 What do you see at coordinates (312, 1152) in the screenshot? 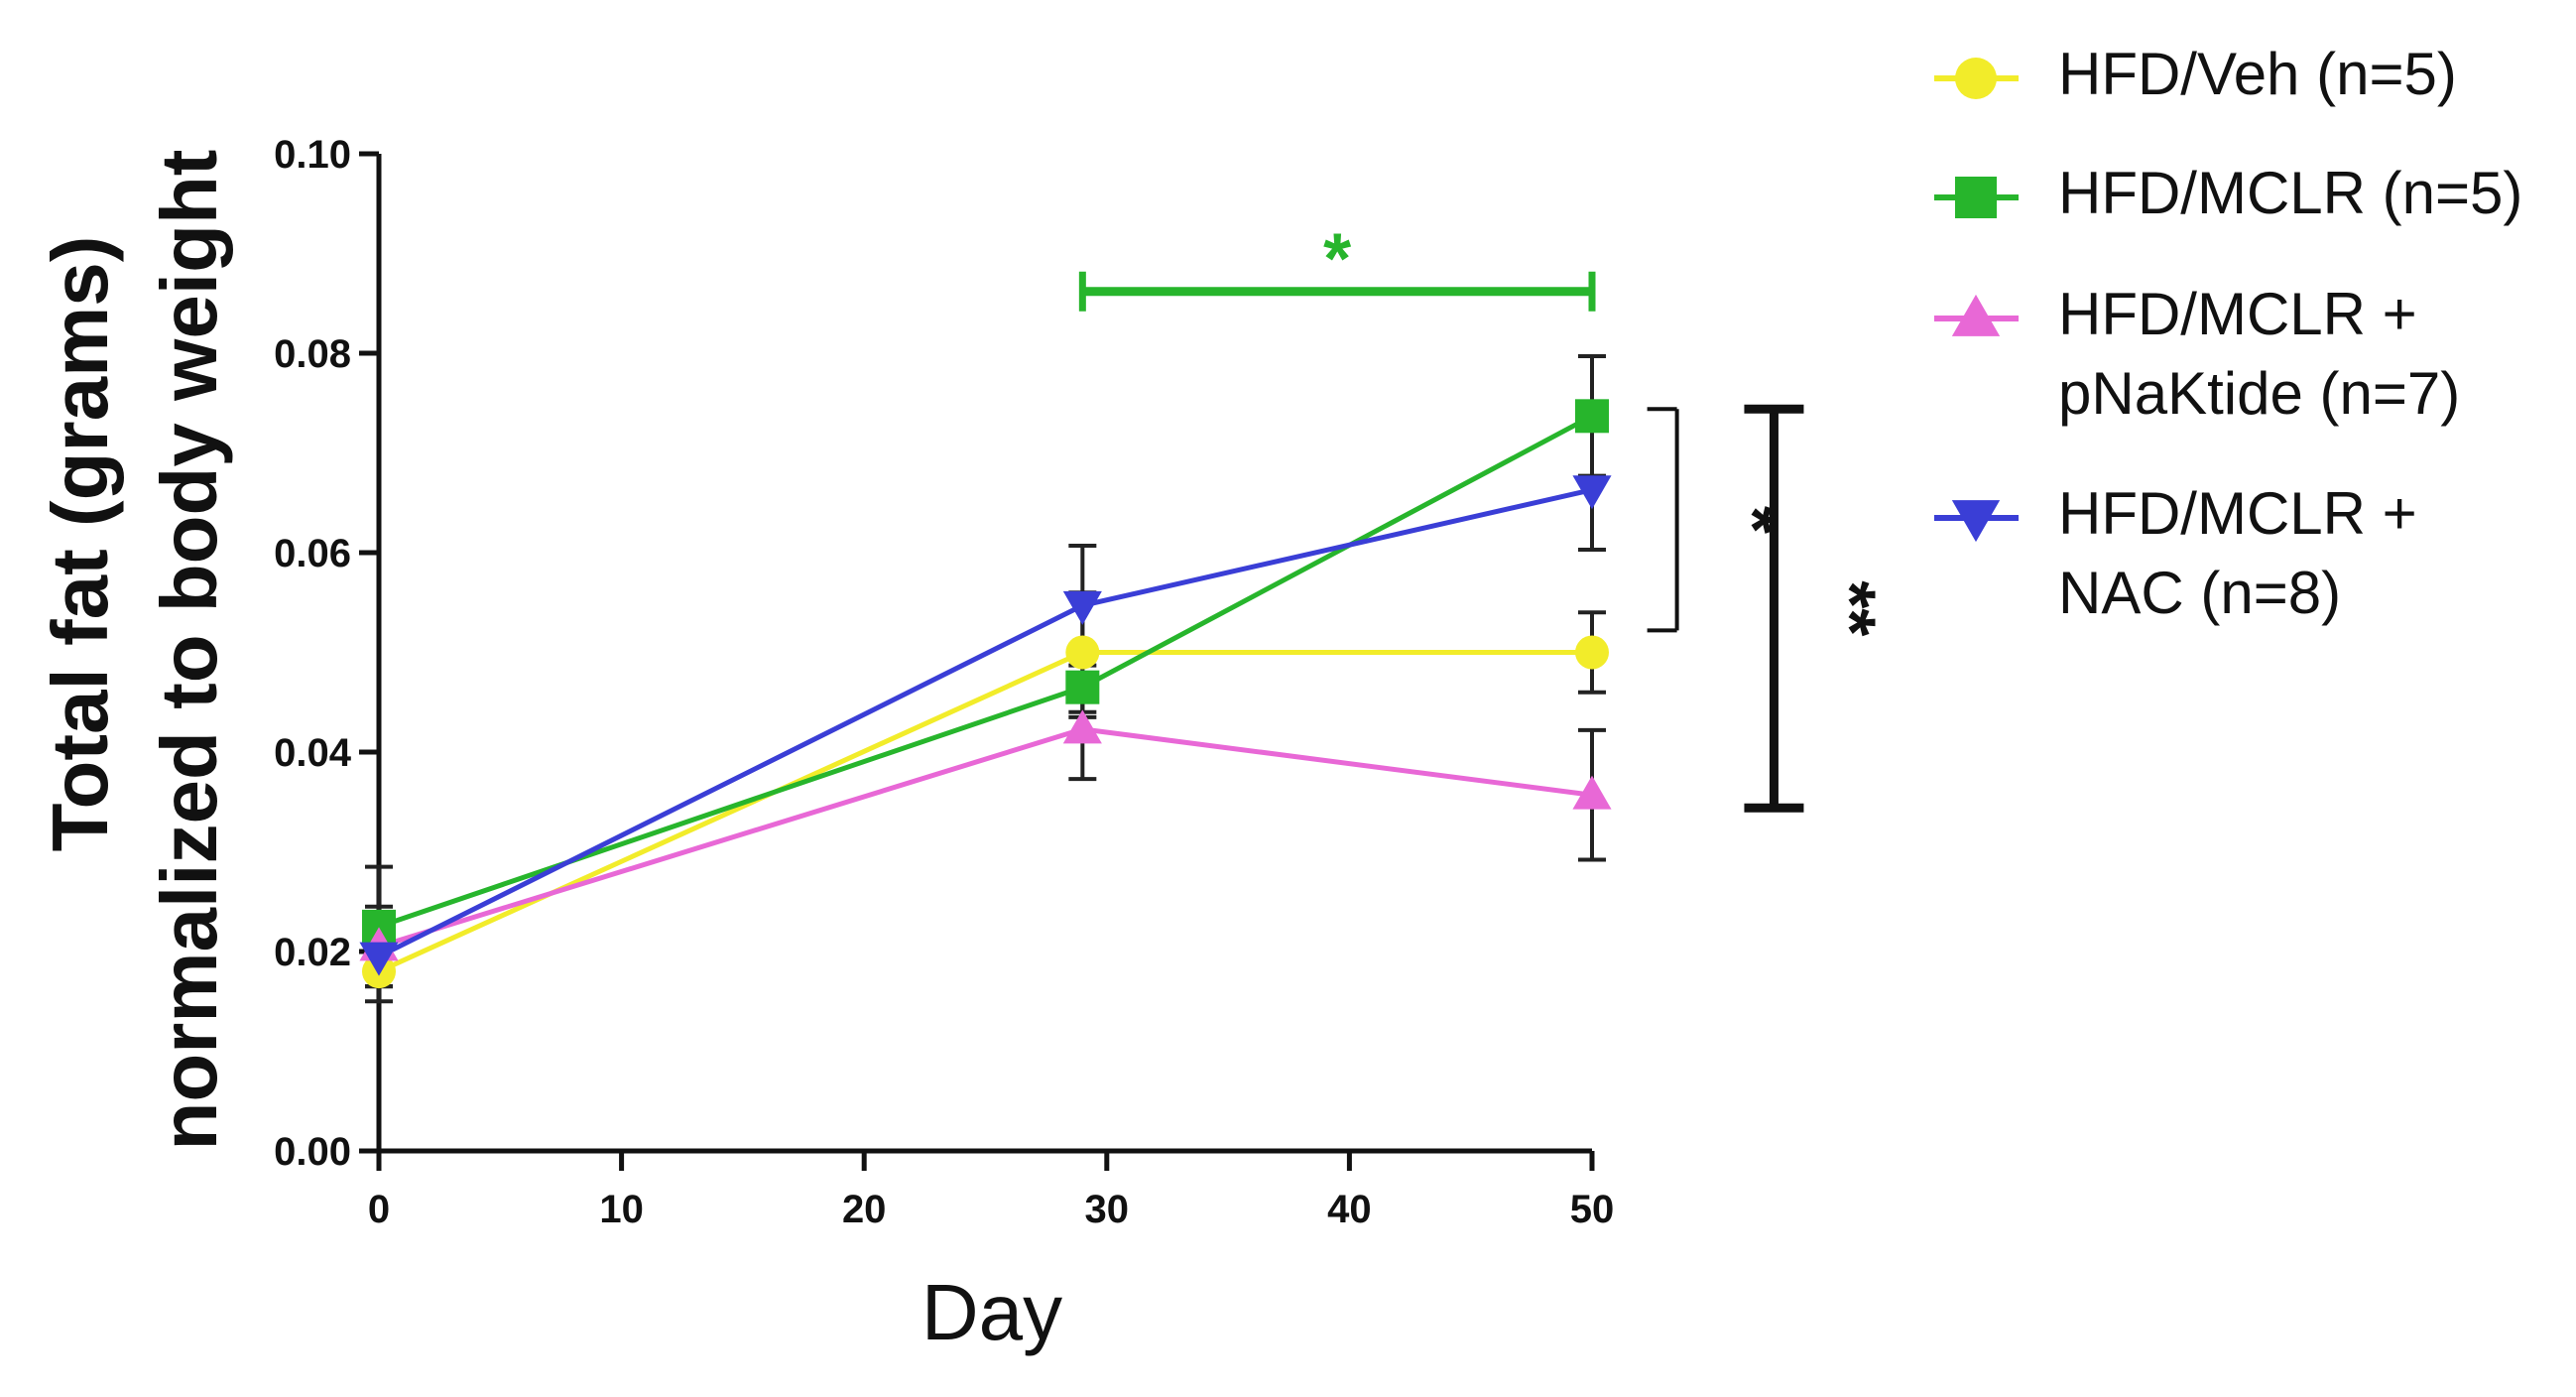
I see `y-tick-label: 0.00` at bounding box center [312, 1152].